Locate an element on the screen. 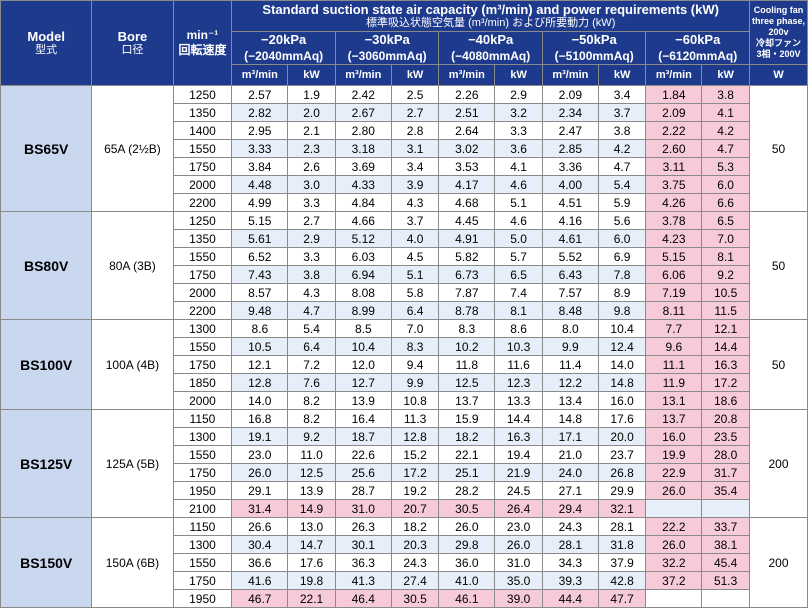 This screenshot has height=608, width=808. capacity-value: 2.60 is located at coordinates (674, 148).